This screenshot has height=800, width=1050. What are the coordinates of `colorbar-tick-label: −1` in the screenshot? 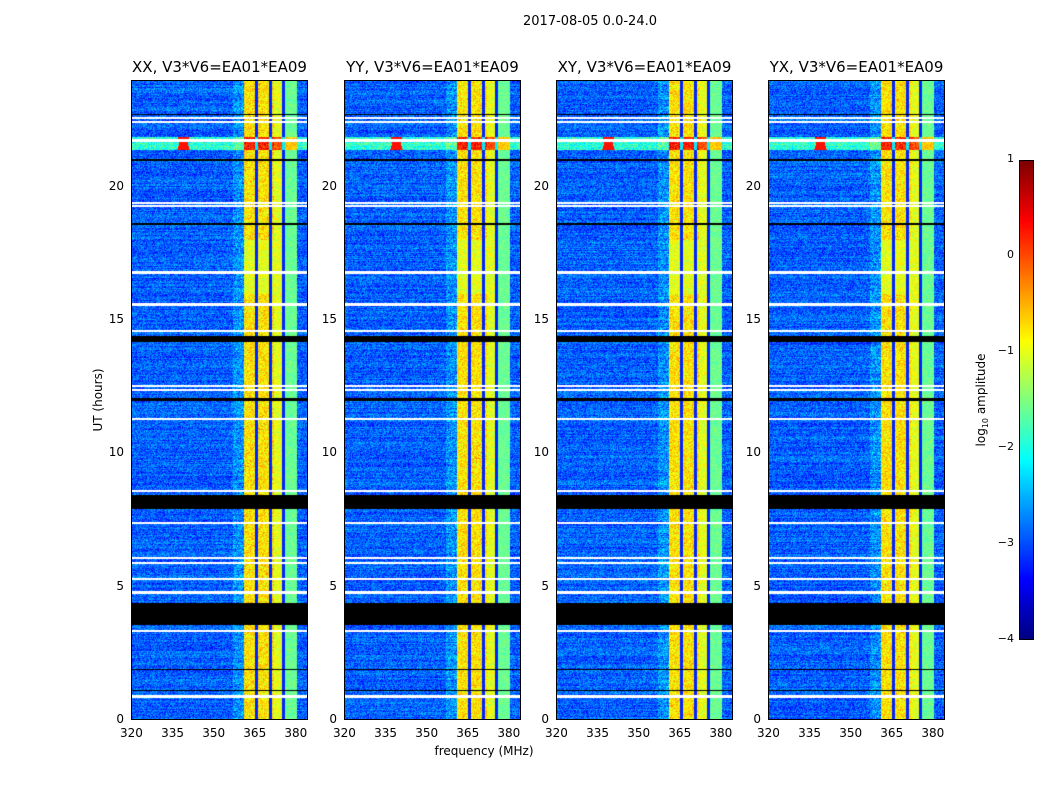 It's located at (1005, 350).